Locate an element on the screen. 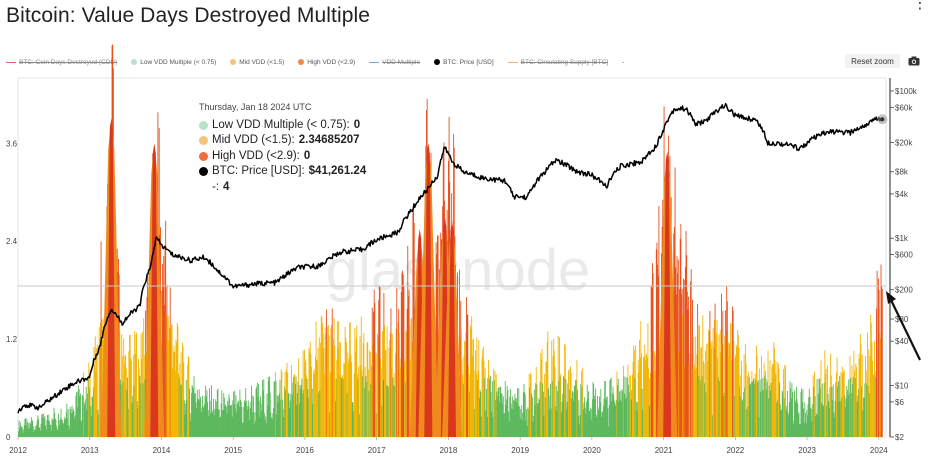  legend-item-6: BTC: Circulating Supply [BTC] is located at coordinates (557, 62).